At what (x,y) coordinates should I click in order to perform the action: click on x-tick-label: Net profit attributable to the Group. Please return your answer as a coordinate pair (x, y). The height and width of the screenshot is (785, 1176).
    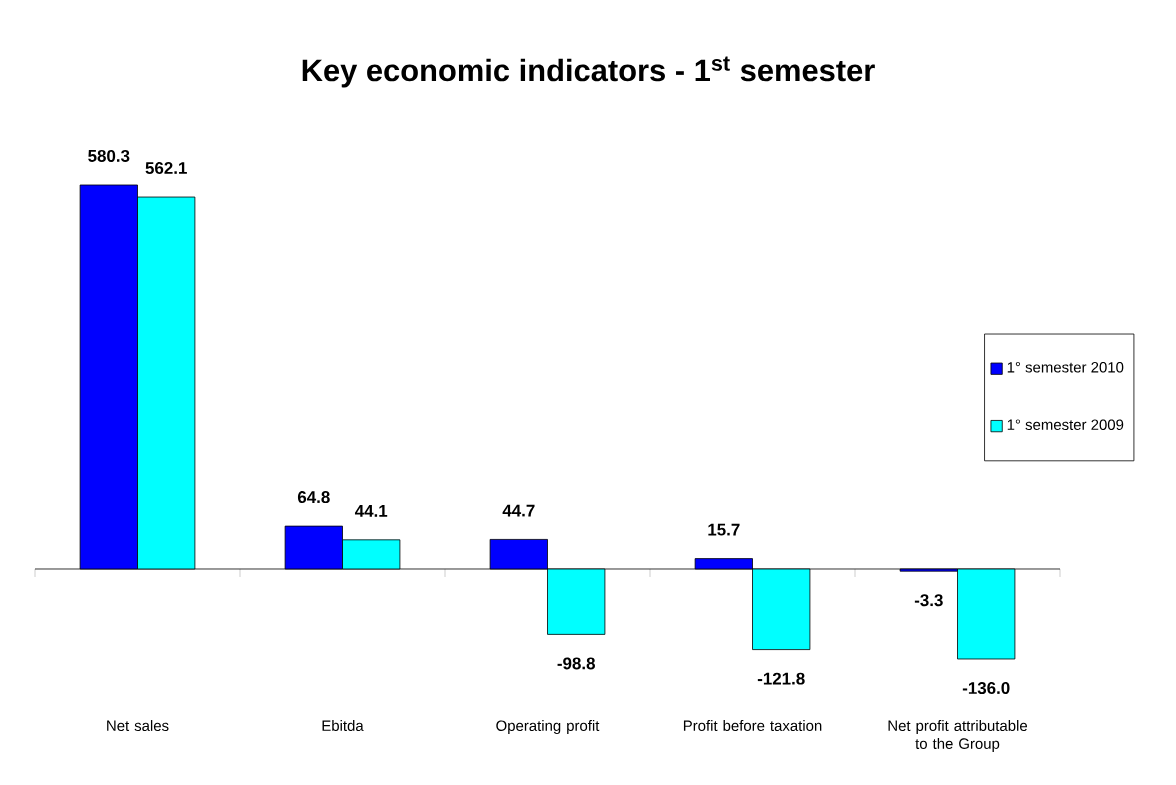
    Looking at the image, I should click on (958, 736).